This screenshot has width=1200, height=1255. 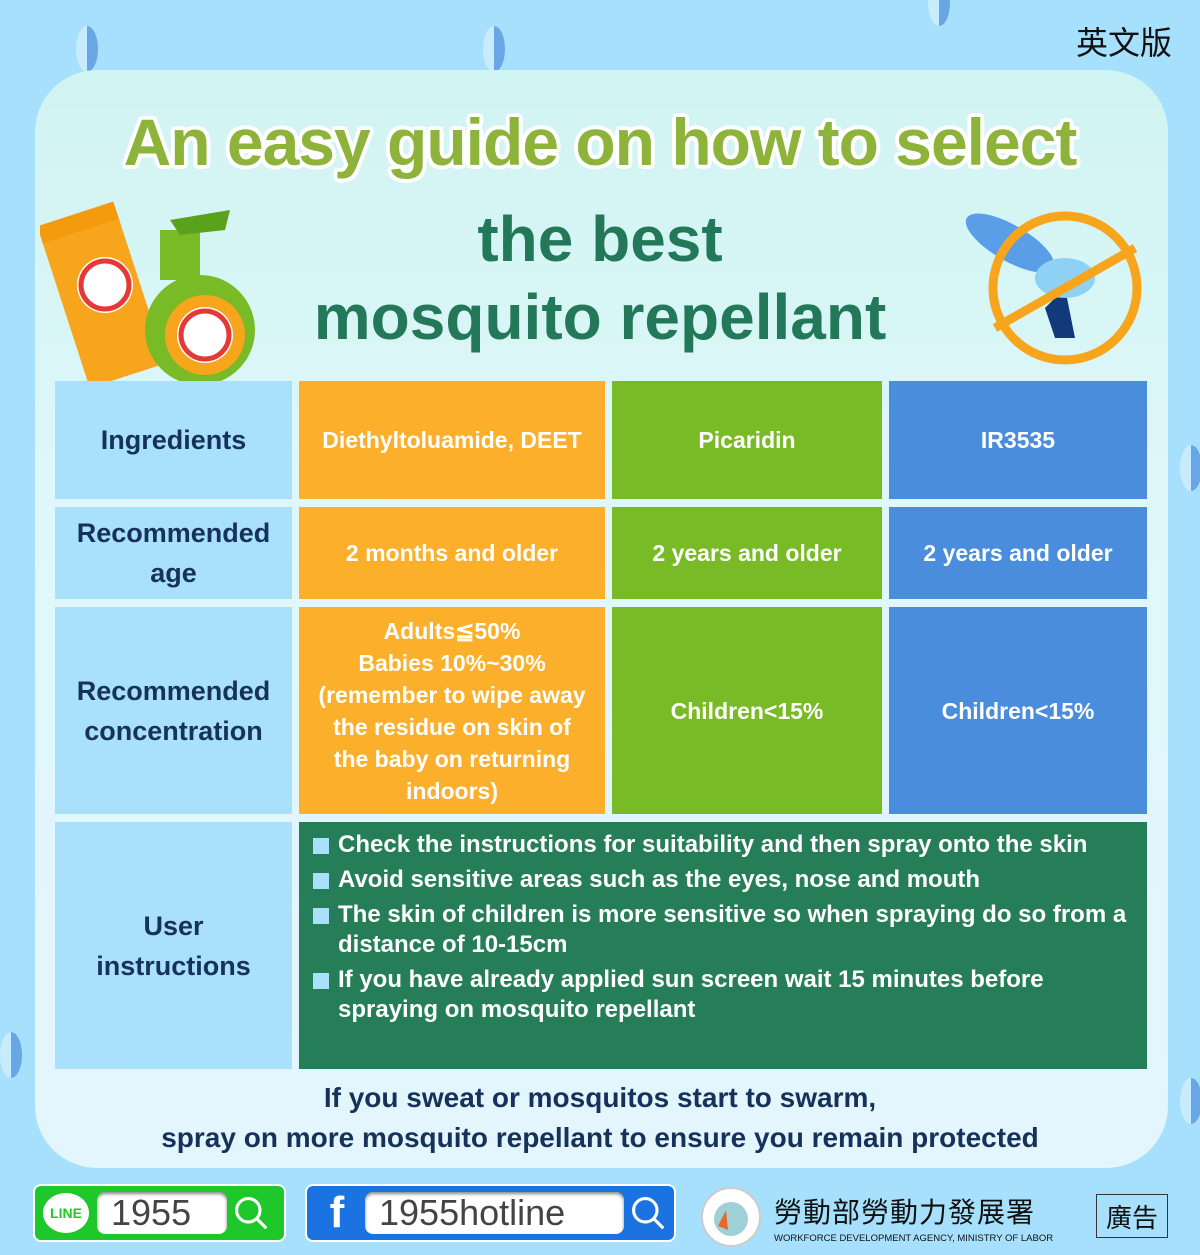 I want to click on title-line1: An easy guide on how to select, so click(x=600, y=142).